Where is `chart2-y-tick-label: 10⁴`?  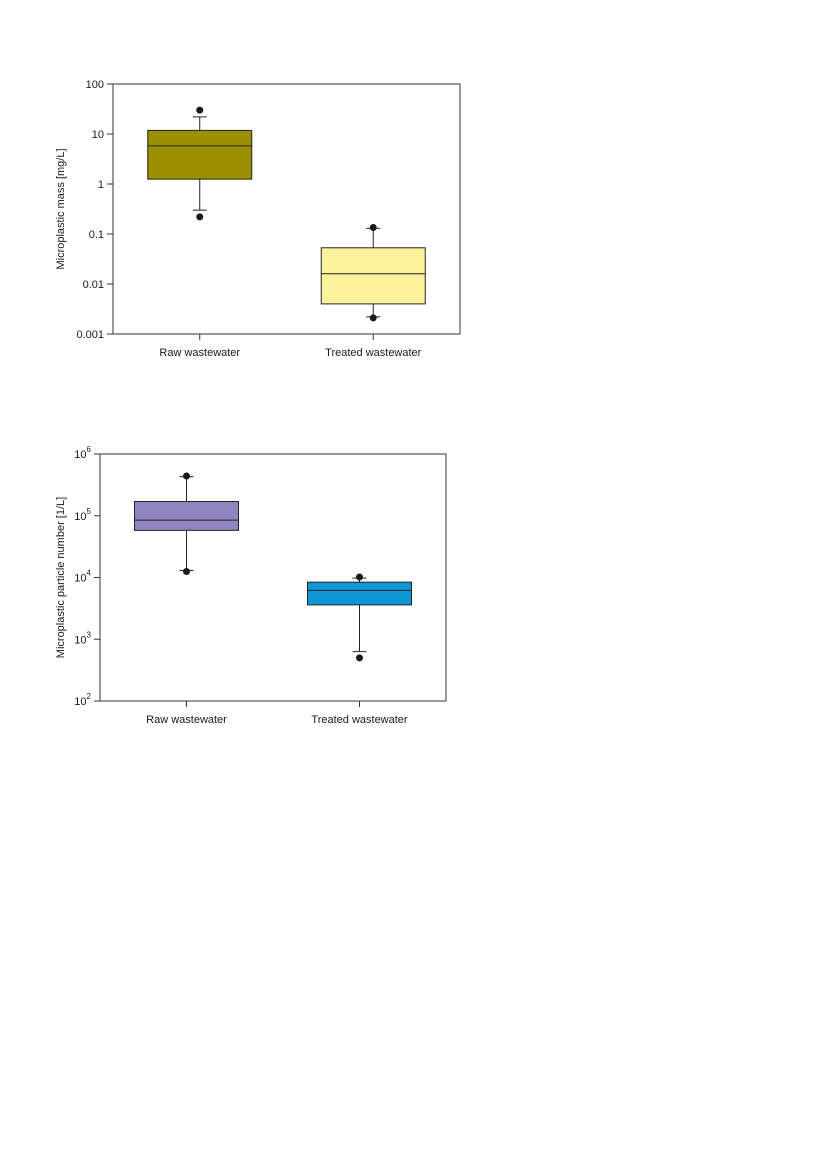
chart2-y-tick-label: 10⁴ is located at coordinates (82, 577).